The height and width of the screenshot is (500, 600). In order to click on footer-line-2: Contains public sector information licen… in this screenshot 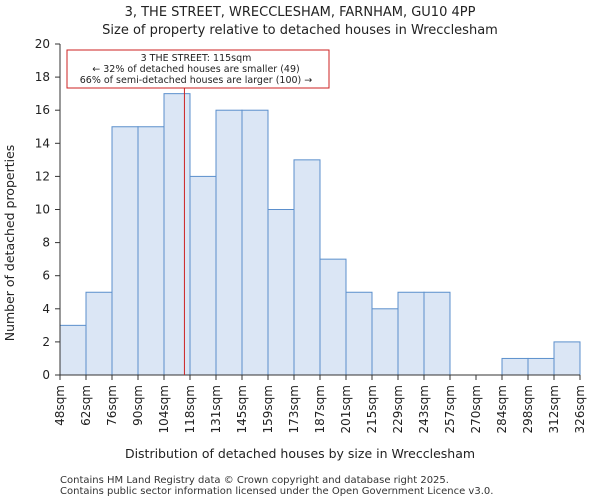, I will do `click(276, 491)`.